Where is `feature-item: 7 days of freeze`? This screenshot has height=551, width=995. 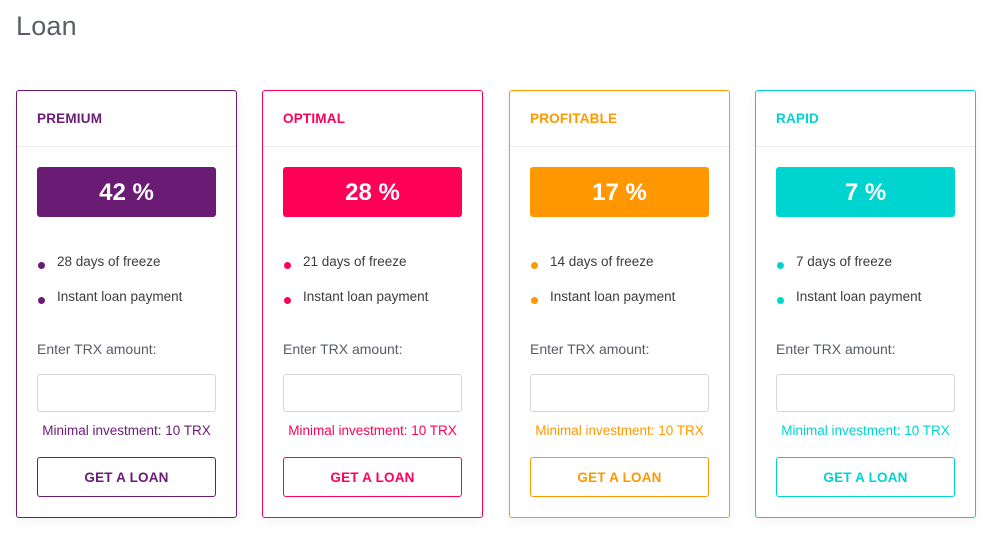 feature-item: 7 days of freeze is located at coordinates (871, 271).